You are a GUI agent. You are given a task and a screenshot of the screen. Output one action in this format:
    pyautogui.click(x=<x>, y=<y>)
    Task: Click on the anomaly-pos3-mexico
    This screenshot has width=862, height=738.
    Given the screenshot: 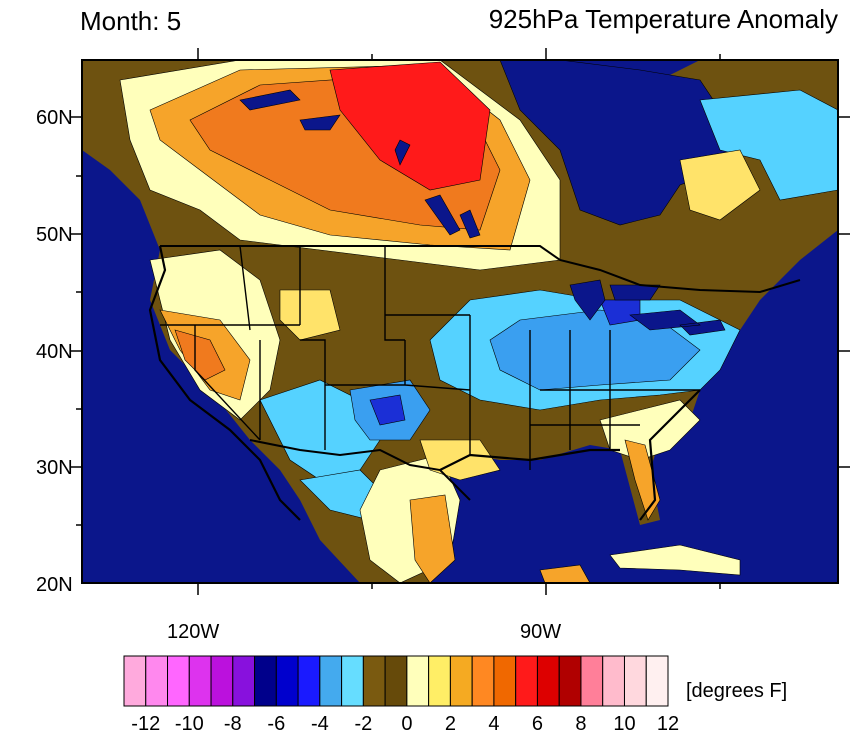 What is the action you would take?
    pyautogui.click(x=432, y=538)
    